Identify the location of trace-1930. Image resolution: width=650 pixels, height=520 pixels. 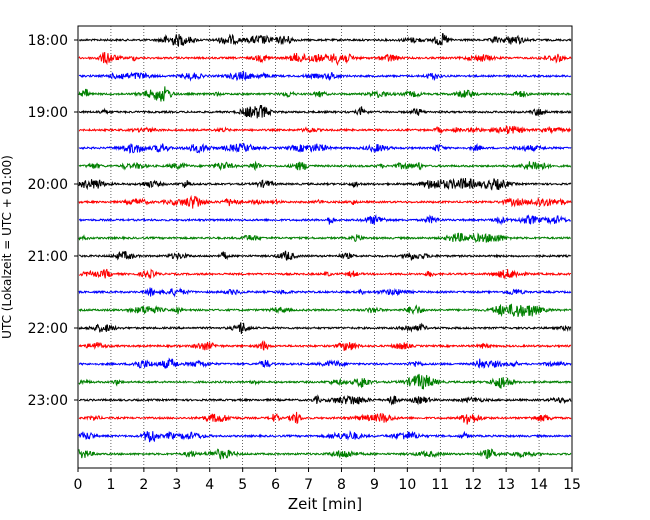
(325, 148).